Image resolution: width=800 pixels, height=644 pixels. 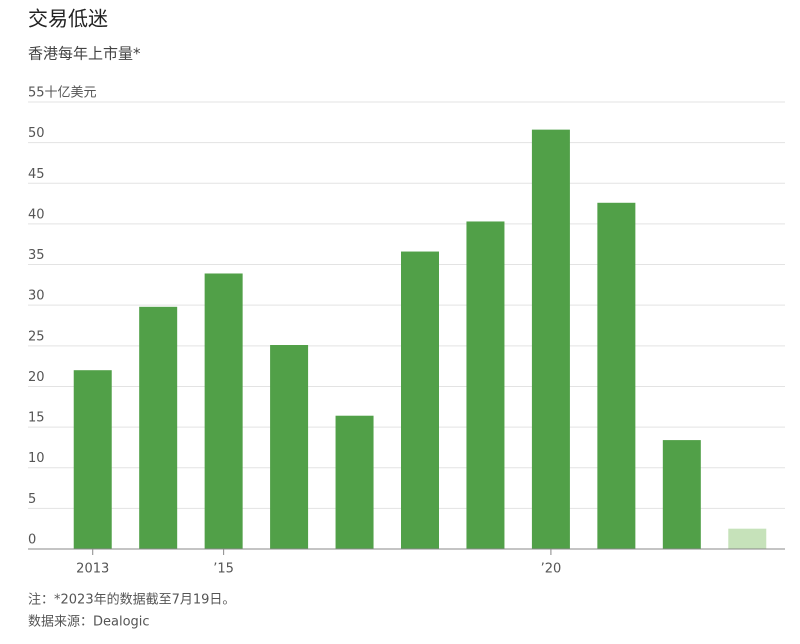 What do you see at coordinates (223, 569) in the screenshot?
I see `x-tick-label: ’15` at bounding box center [223, 569].